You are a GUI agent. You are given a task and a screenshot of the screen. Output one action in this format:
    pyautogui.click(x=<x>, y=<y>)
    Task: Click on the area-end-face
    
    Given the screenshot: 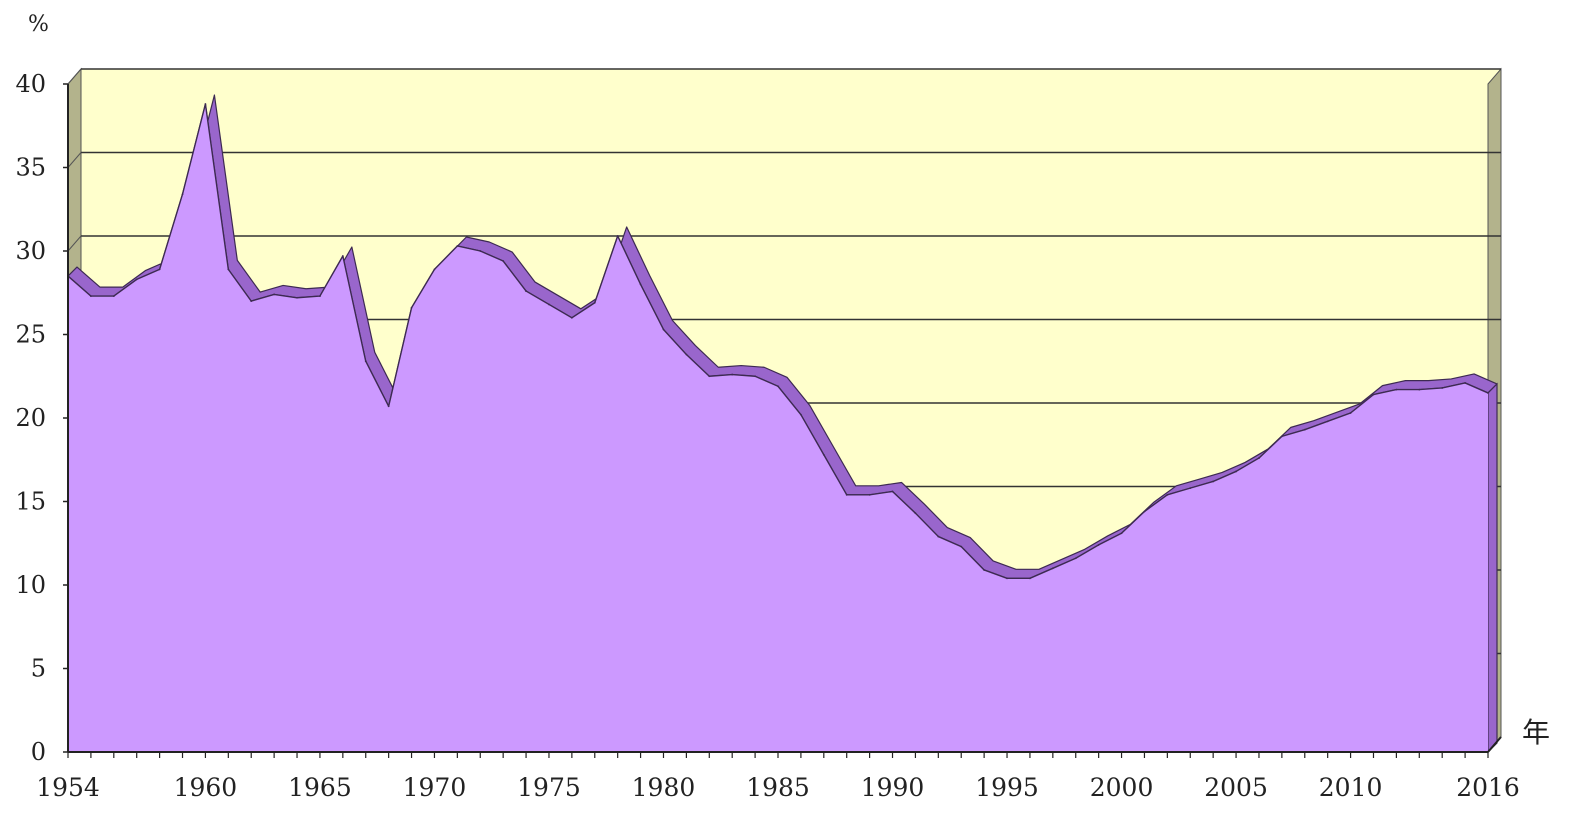 What is the action you would take?
    pyautogui.click(x=1492, y=568)
    